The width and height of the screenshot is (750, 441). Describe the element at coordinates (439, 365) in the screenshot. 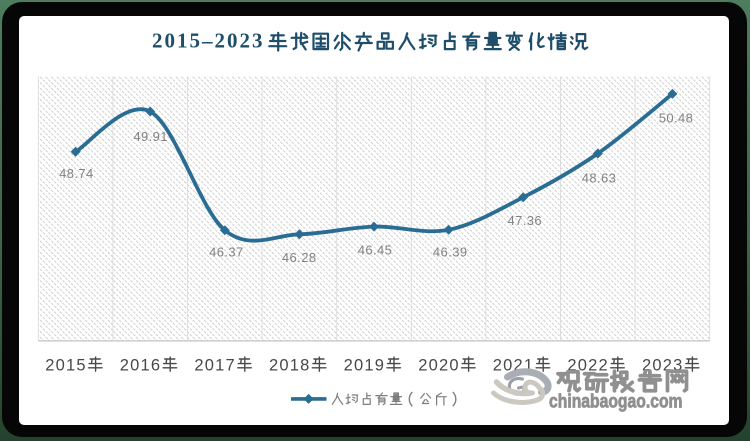

I see `svg-text: 2020` at that location.